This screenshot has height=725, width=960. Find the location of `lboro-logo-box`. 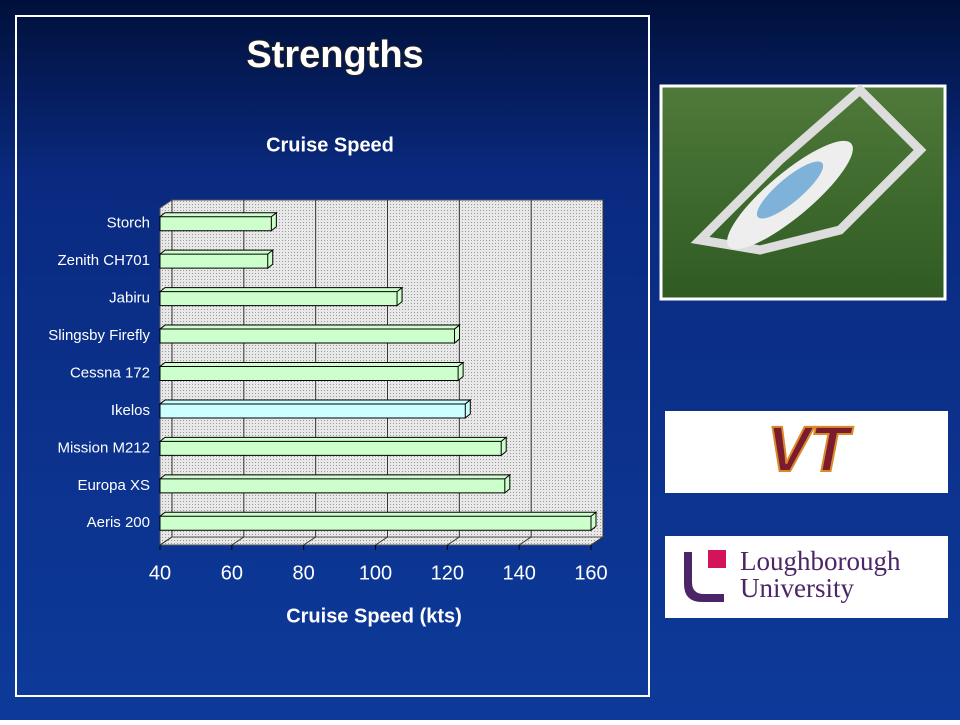

lboro-logo-box is located at coordinates (806, 577).